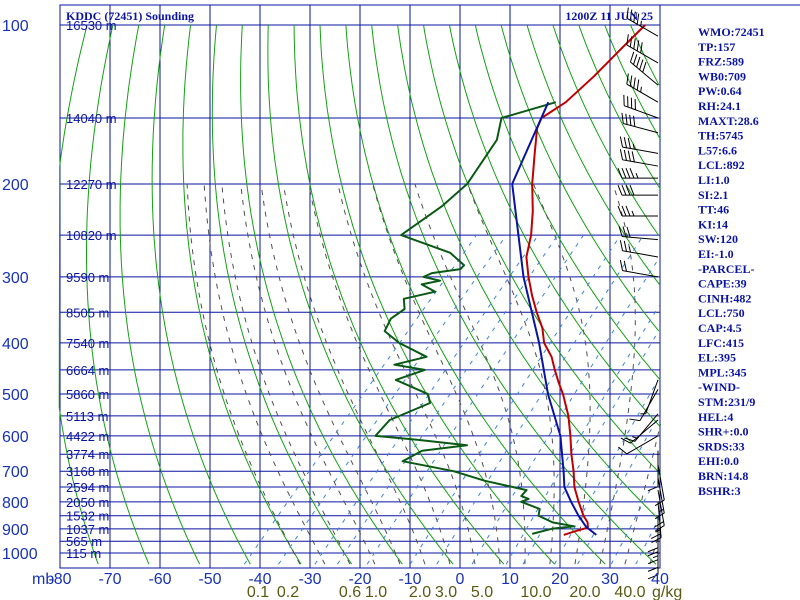 The image size is (800, 600). I want to click on stability-index-item: SI:2.1, so click(713, 195).